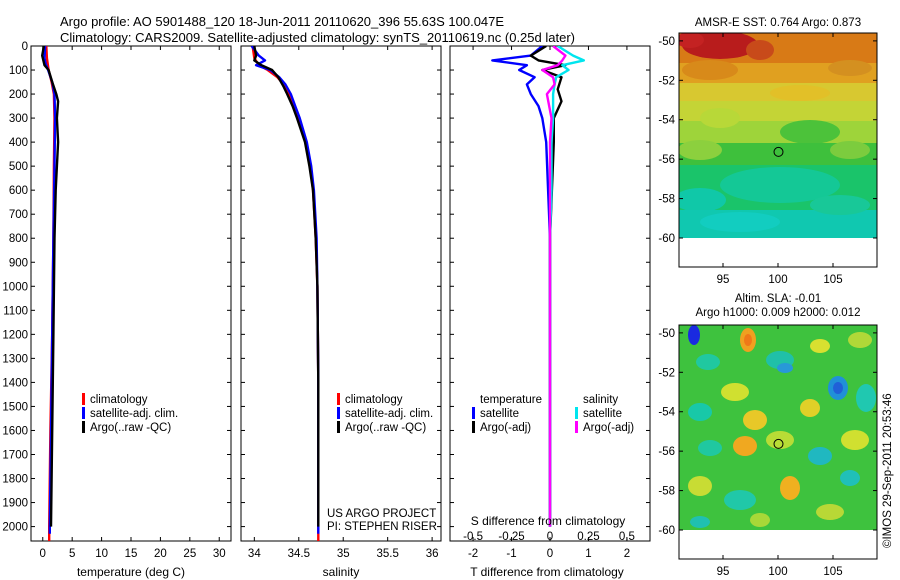 This screenshot has width=900, height=580. I want to click on legend-label-s-argo: Argo(-adj), so click(608, 428).